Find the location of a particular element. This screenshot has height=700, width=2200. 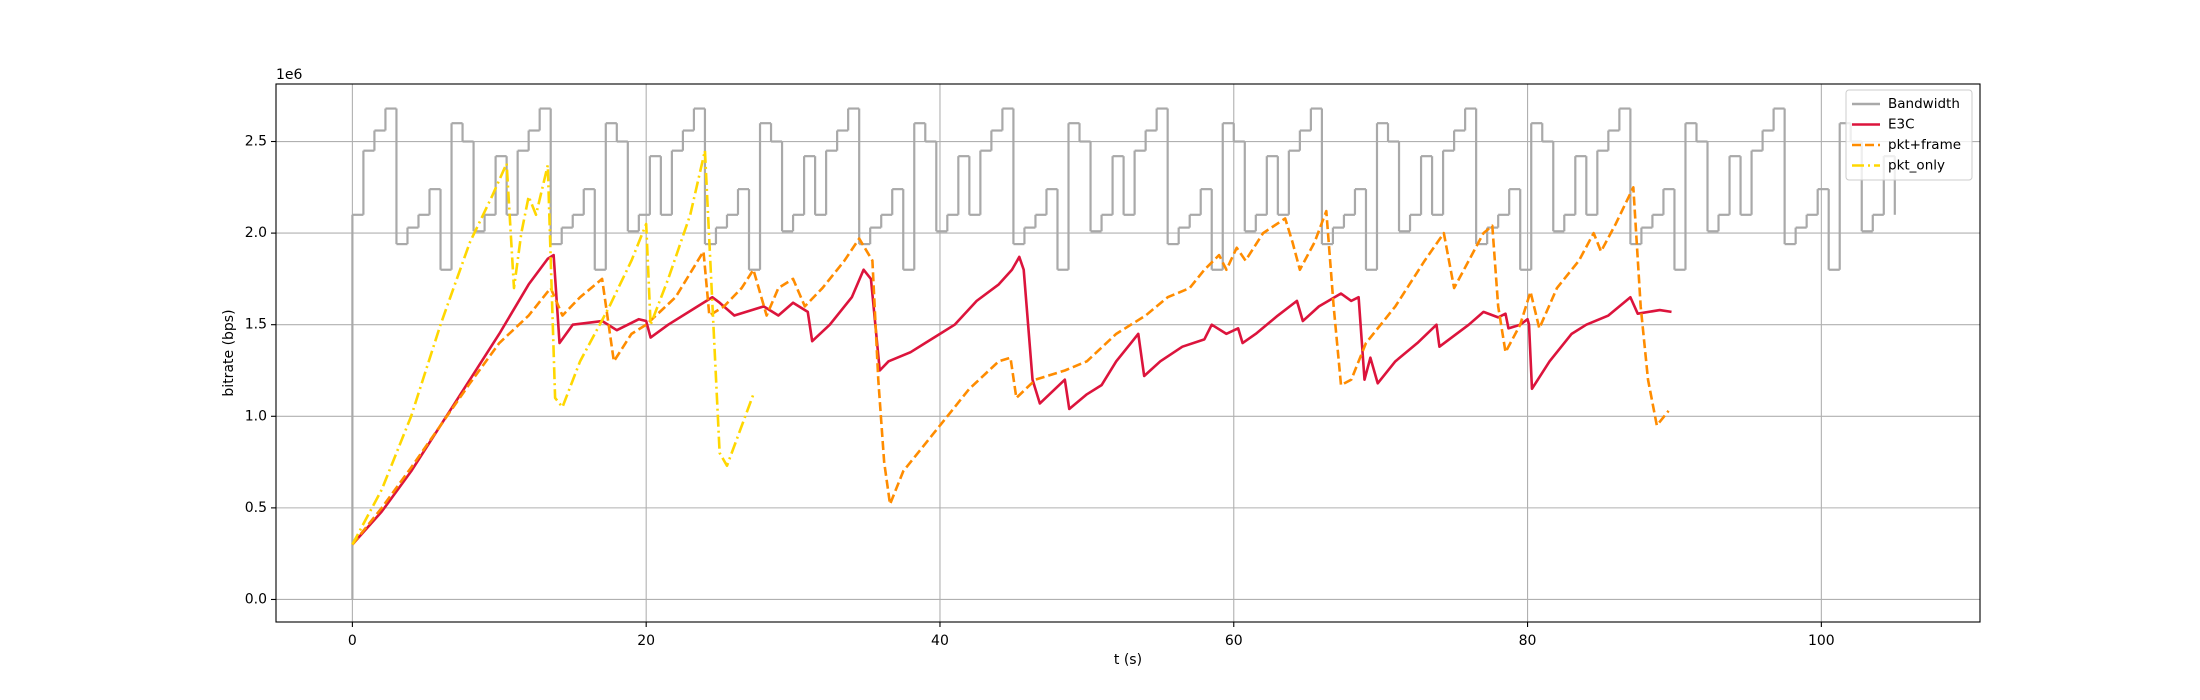

y-tick-label: 2.0 is located at coordinates (256, 233).